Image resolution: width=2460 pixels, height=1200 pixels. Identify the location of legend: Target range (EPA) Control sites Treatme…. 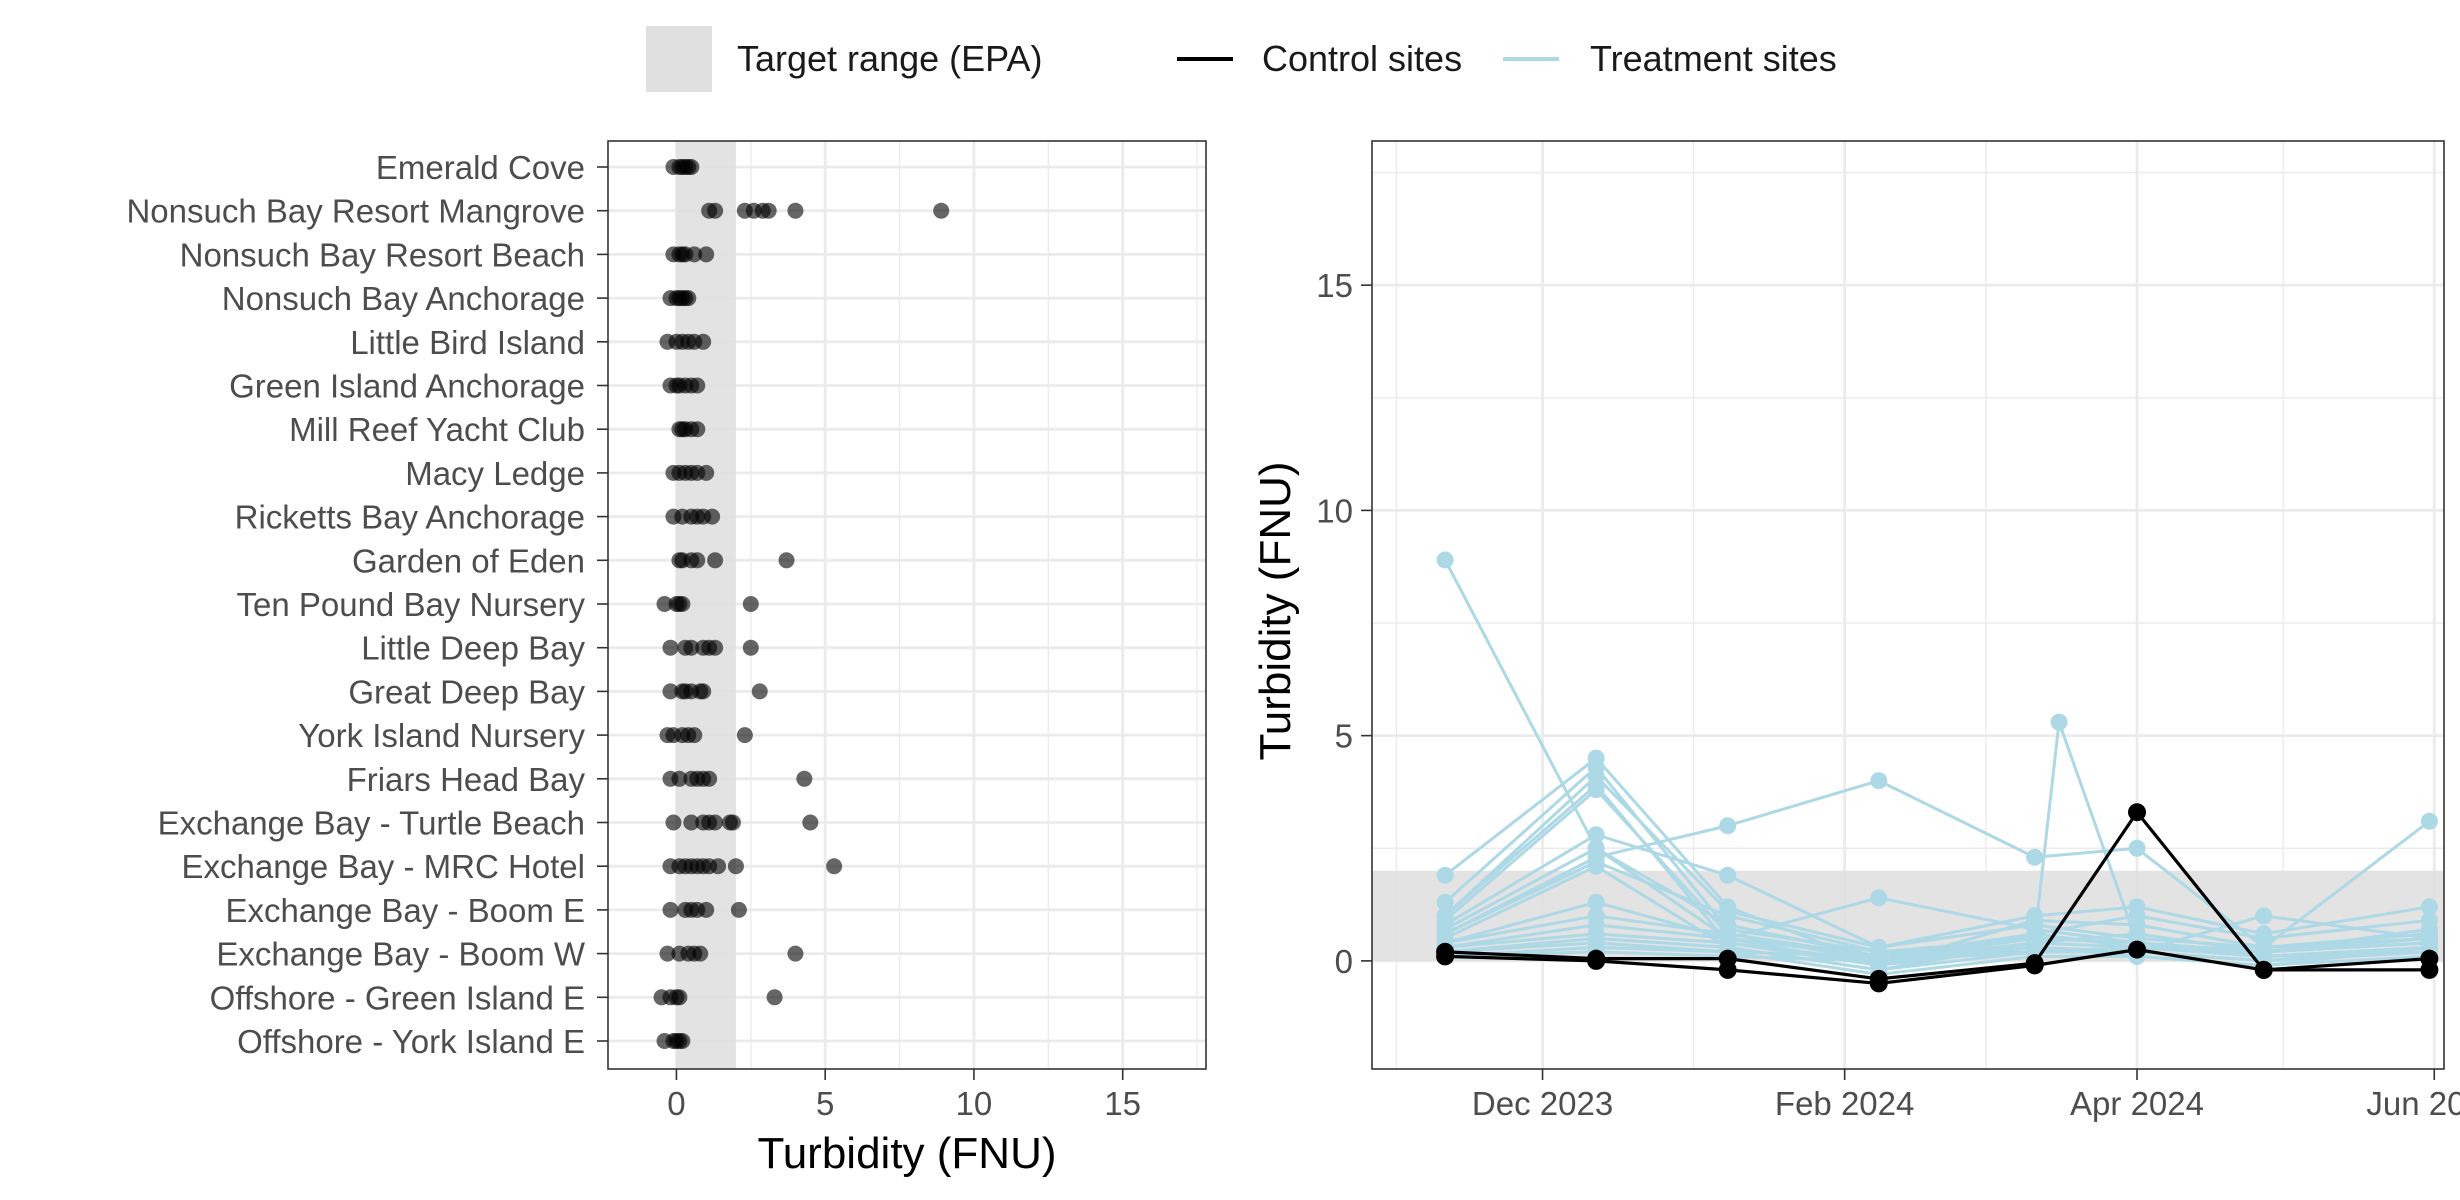
(1241, 59).